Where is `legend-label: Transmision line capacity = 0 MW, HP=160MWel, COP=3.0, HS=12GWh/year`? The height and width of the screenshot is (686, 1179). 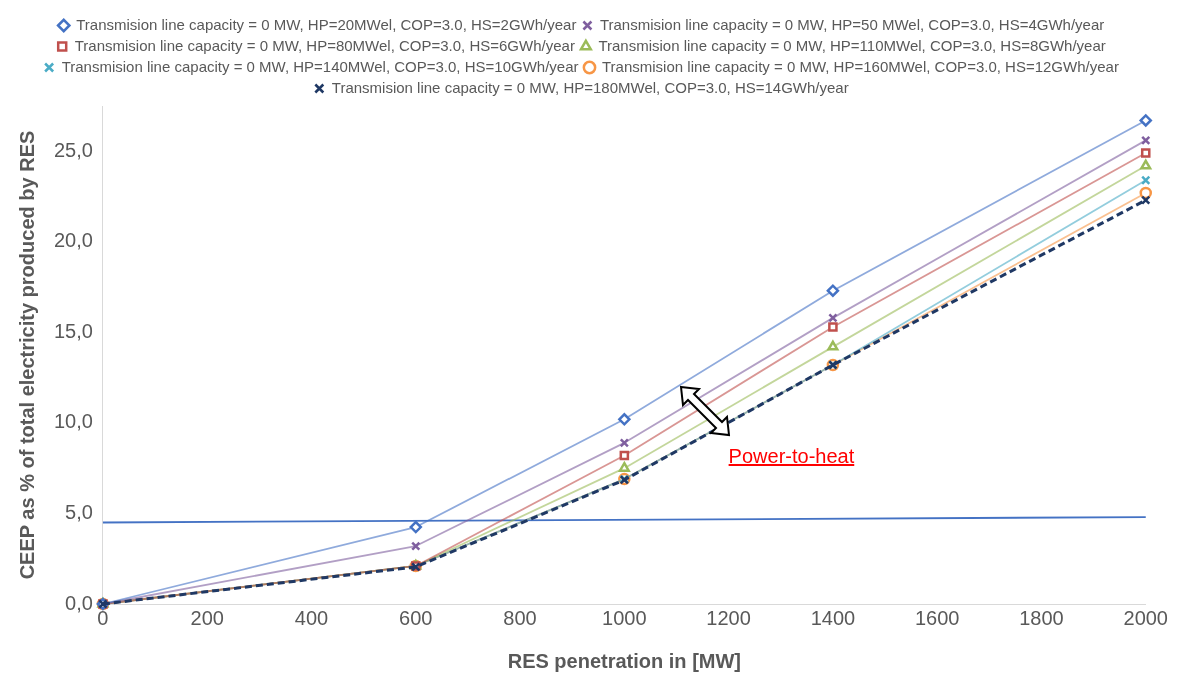 legend-label: Transmision line capacity = 0 MW, HP=160MWel, COP=3.0, HS=12GWh/year is located at coordinates (860, 66).